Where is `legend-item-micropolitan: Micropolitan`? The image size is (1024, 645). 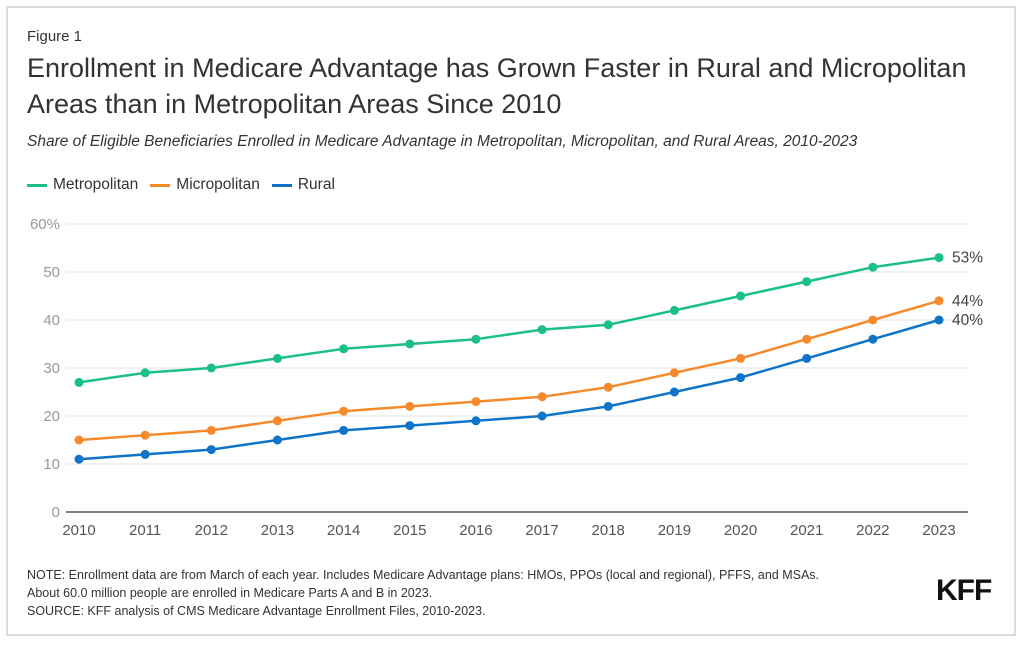 legend-item-micropolitan: Micropolitan is located at coordinates (205, 185).